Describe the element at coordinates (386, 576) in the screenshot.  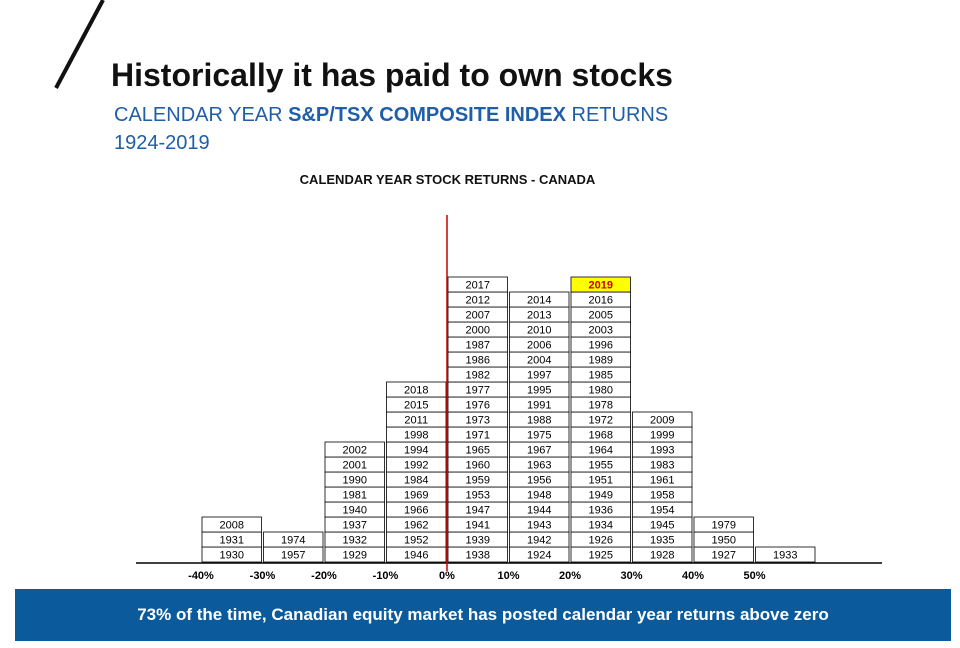
I see `x-tick-label: -10%` at that location.